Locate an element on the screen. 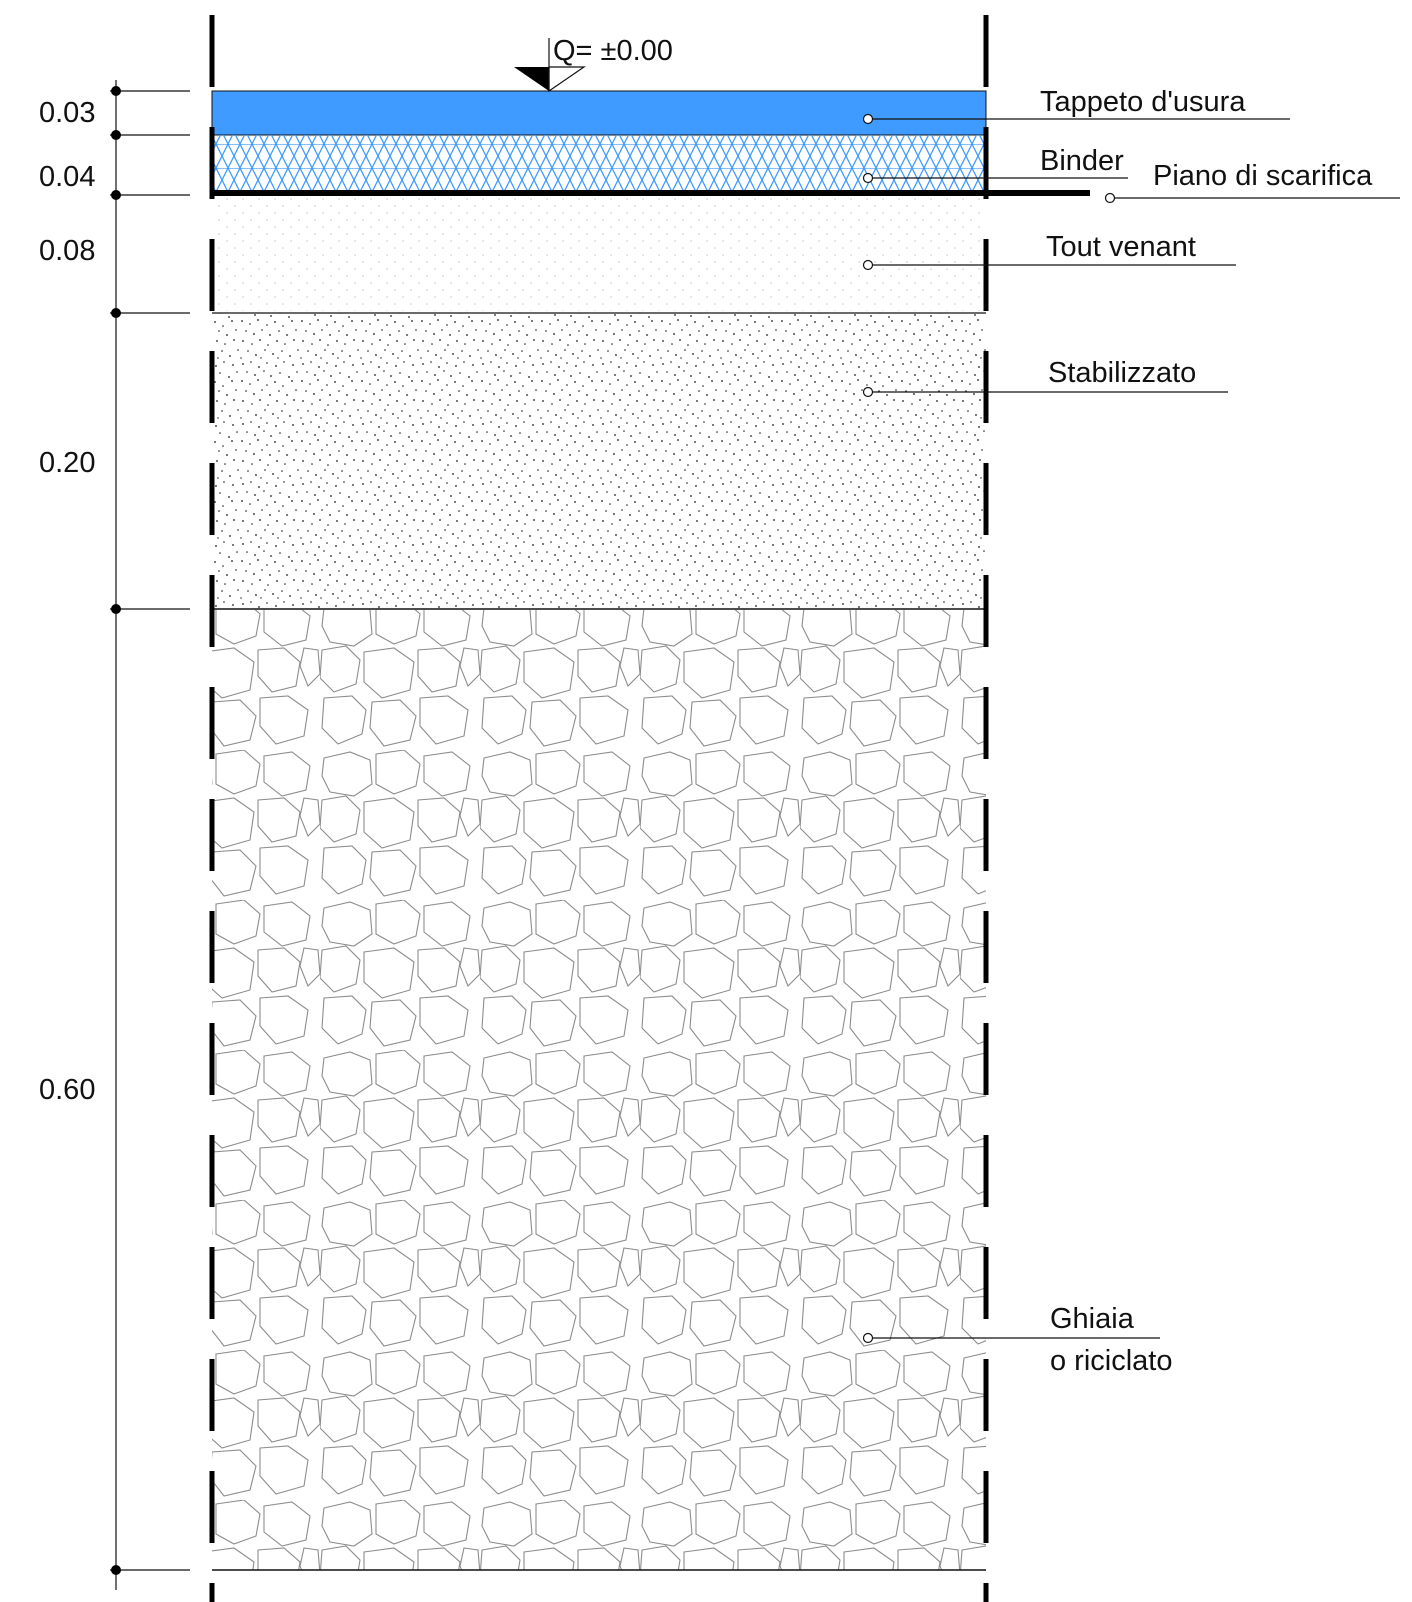  layer-tout-venant is located at coordinates (599, 254).